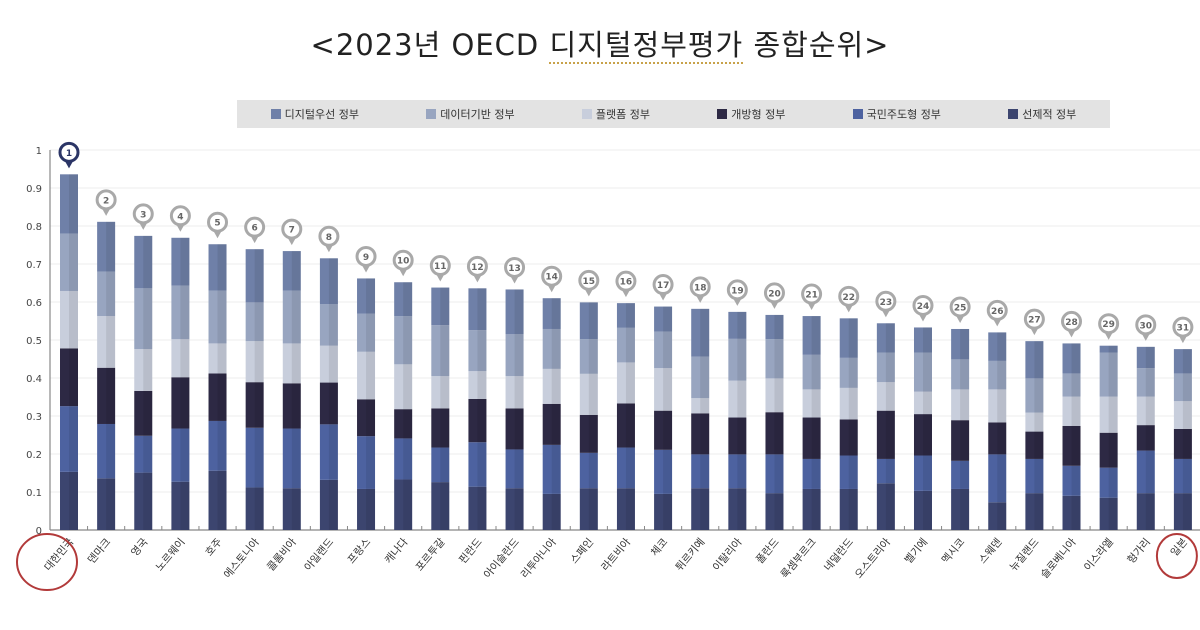  Describe the element at coordinates (539, 558) in the screenshot. I see `category-label: 리투아니아` at that location.